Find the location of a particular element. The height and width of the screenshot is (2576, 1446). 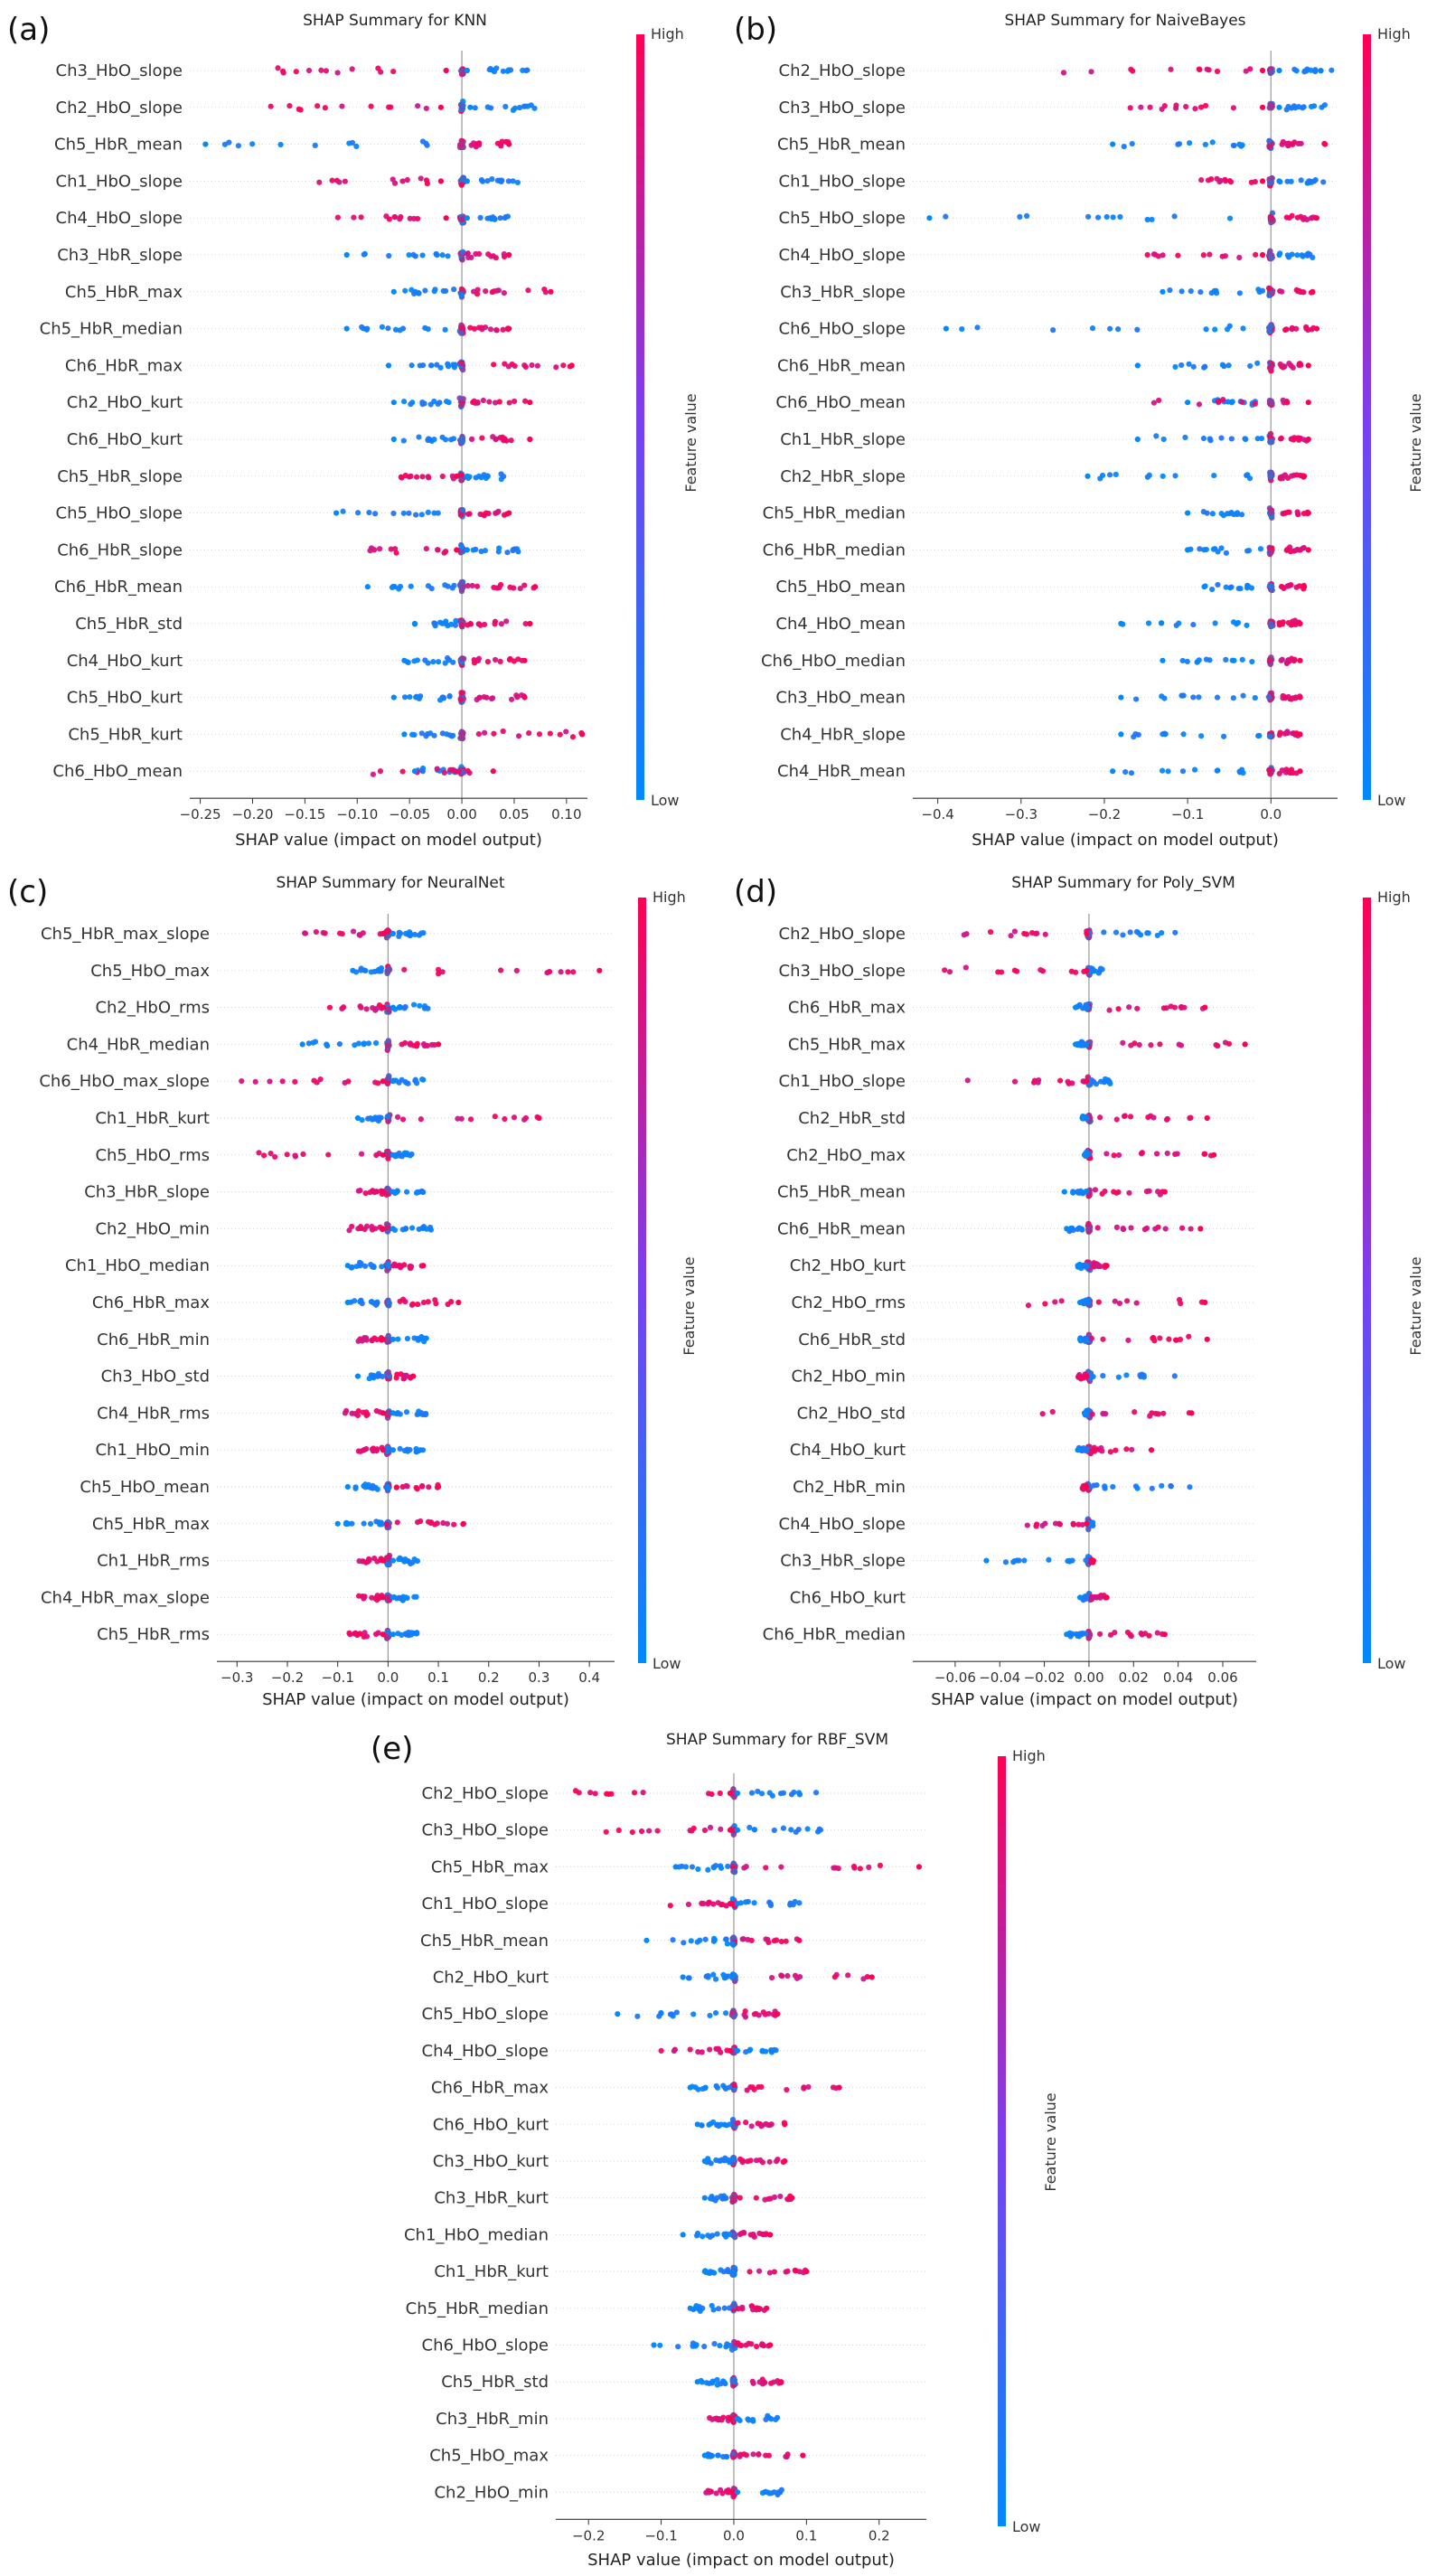

feature-label: Ch1_HbR_kurt is located at coordinates (152, 1118).